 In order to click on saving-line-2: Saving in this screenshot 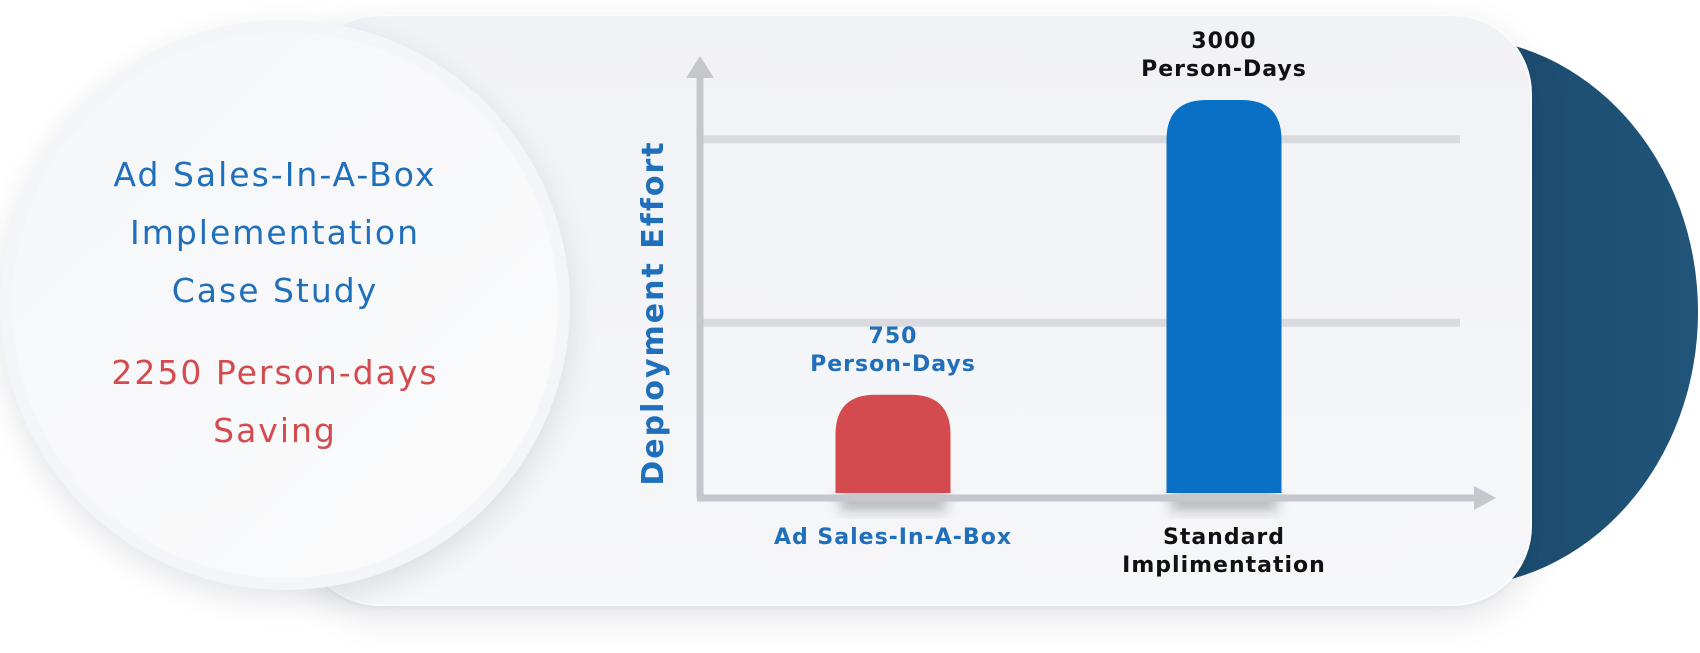, I will do `click(275, 430)`.